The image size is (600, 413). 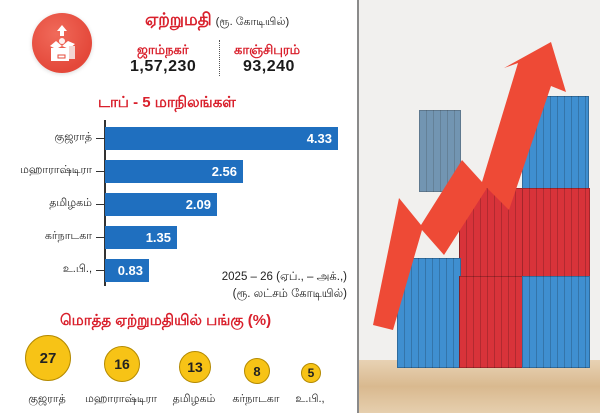 I want to click on share-label-tamilnadu: தமிழகம், so click(x=194, y=399).